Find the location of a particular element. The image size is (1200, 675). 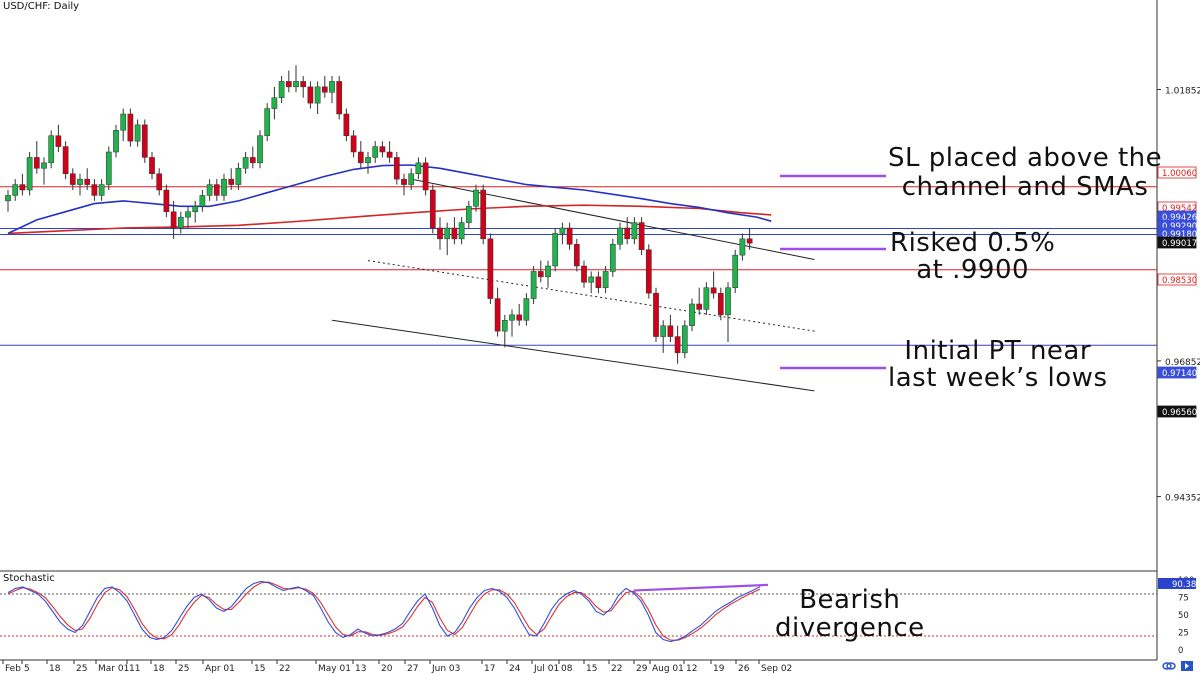

stoch-current-badge: 90.38 is located at coordinates (1177, 584).